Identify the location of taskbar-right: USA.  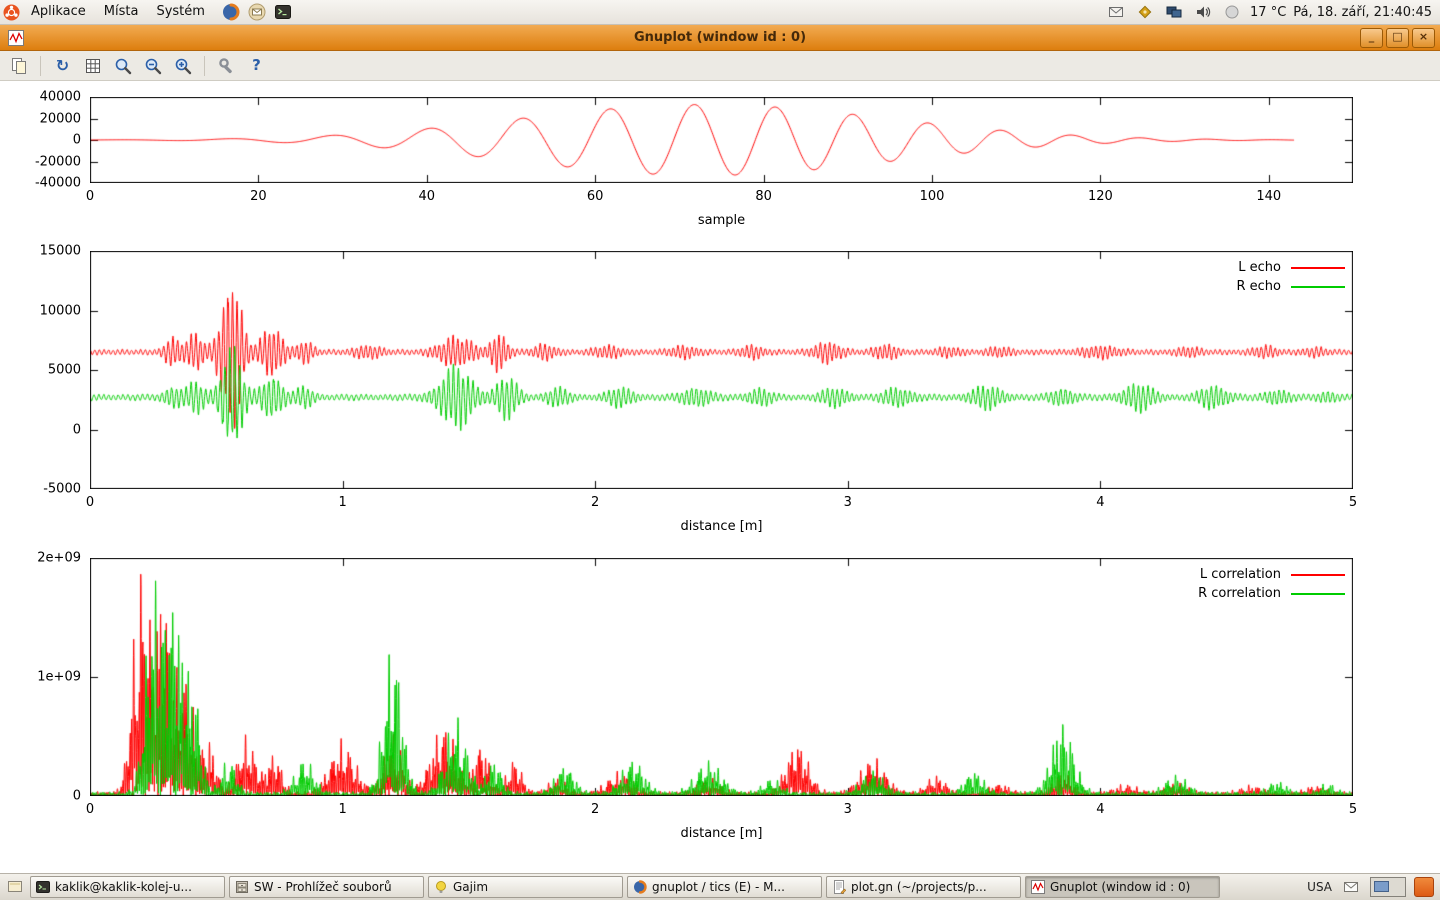
(1371, 887).